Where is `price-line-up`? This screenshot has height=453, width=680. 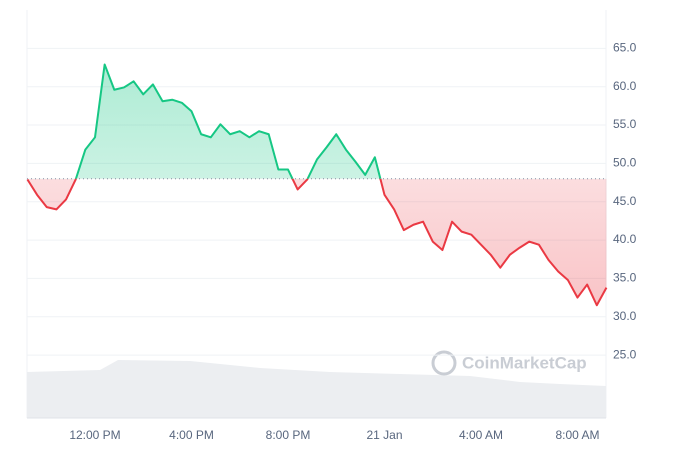
price-line-up is located at coordinates (228, 121).